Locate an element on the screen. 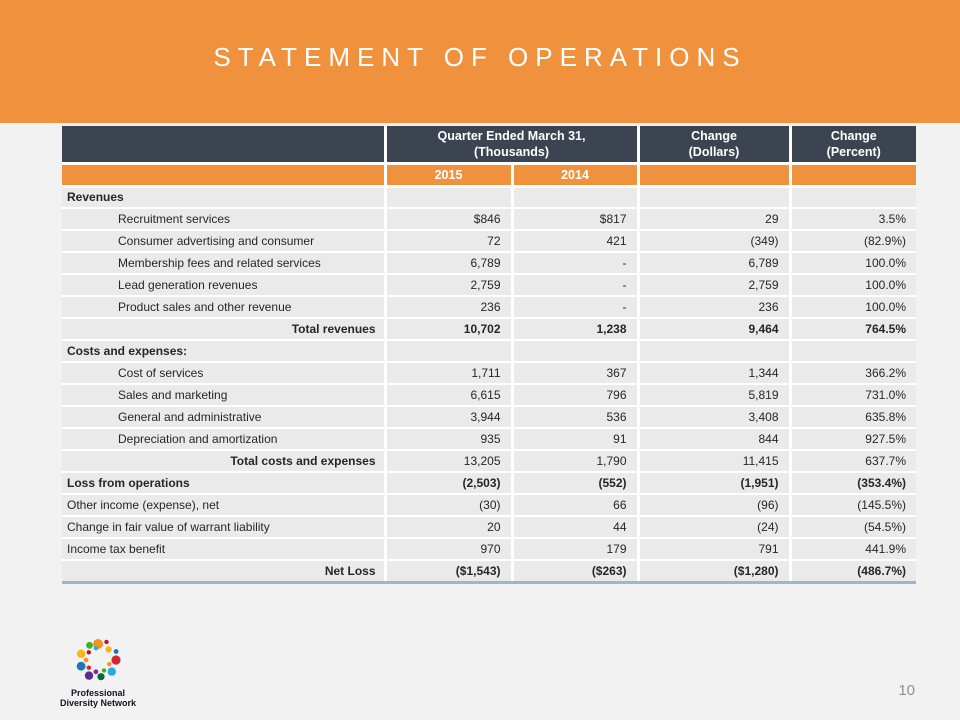  cell-2015: 6,615 is located at coordinates (447, 395).